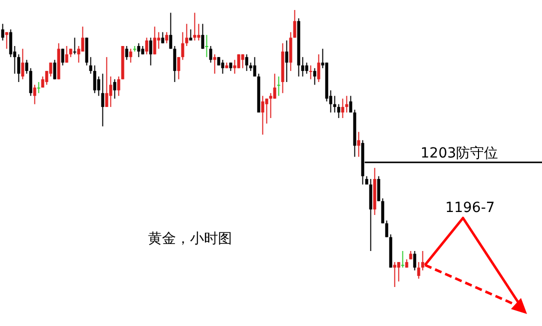 The image size is (542, 326). Describe the element at coordinates (470, 208) in the screenshot. I see `text: 1196-7` at that location.